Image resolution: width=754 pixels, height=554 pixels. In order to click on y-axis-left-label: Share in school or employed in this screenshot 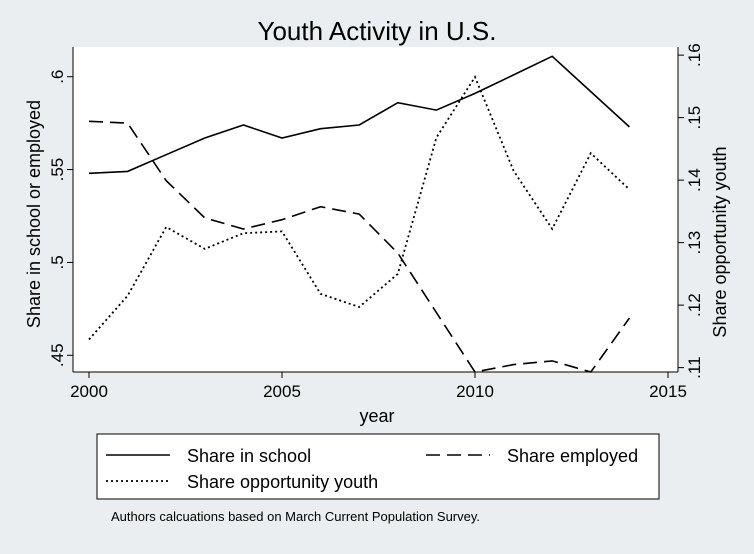, I will do `click(34, 214)`.